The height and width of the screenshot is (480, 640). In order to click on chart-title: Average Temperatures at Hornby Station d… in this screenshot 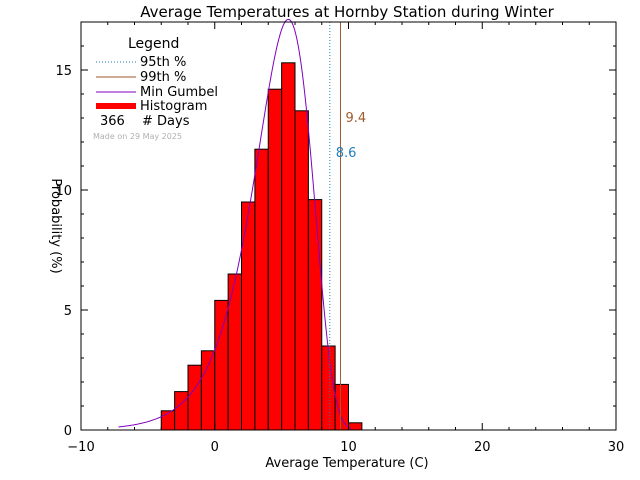, I will do `click(347, 12)`.